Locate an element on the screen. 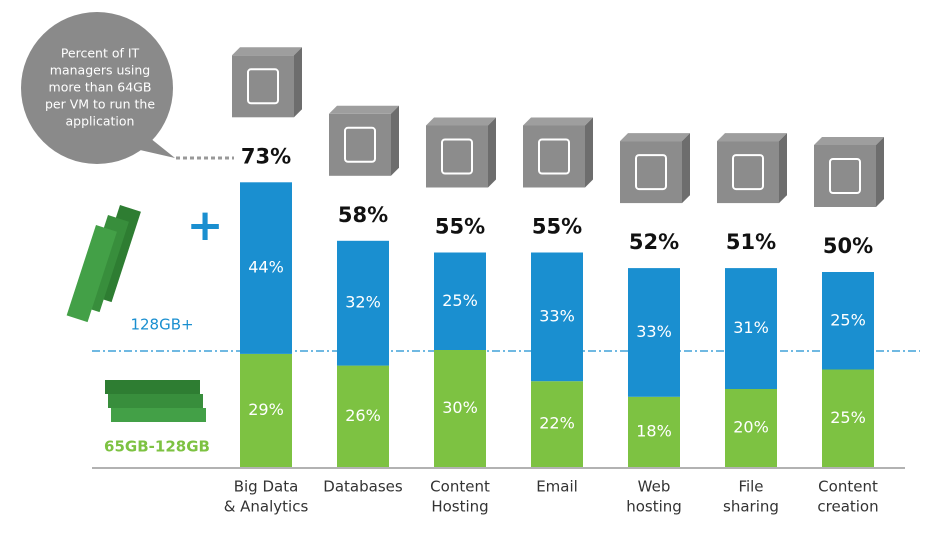  plus-sign: + is located at coordinates (205, 225).